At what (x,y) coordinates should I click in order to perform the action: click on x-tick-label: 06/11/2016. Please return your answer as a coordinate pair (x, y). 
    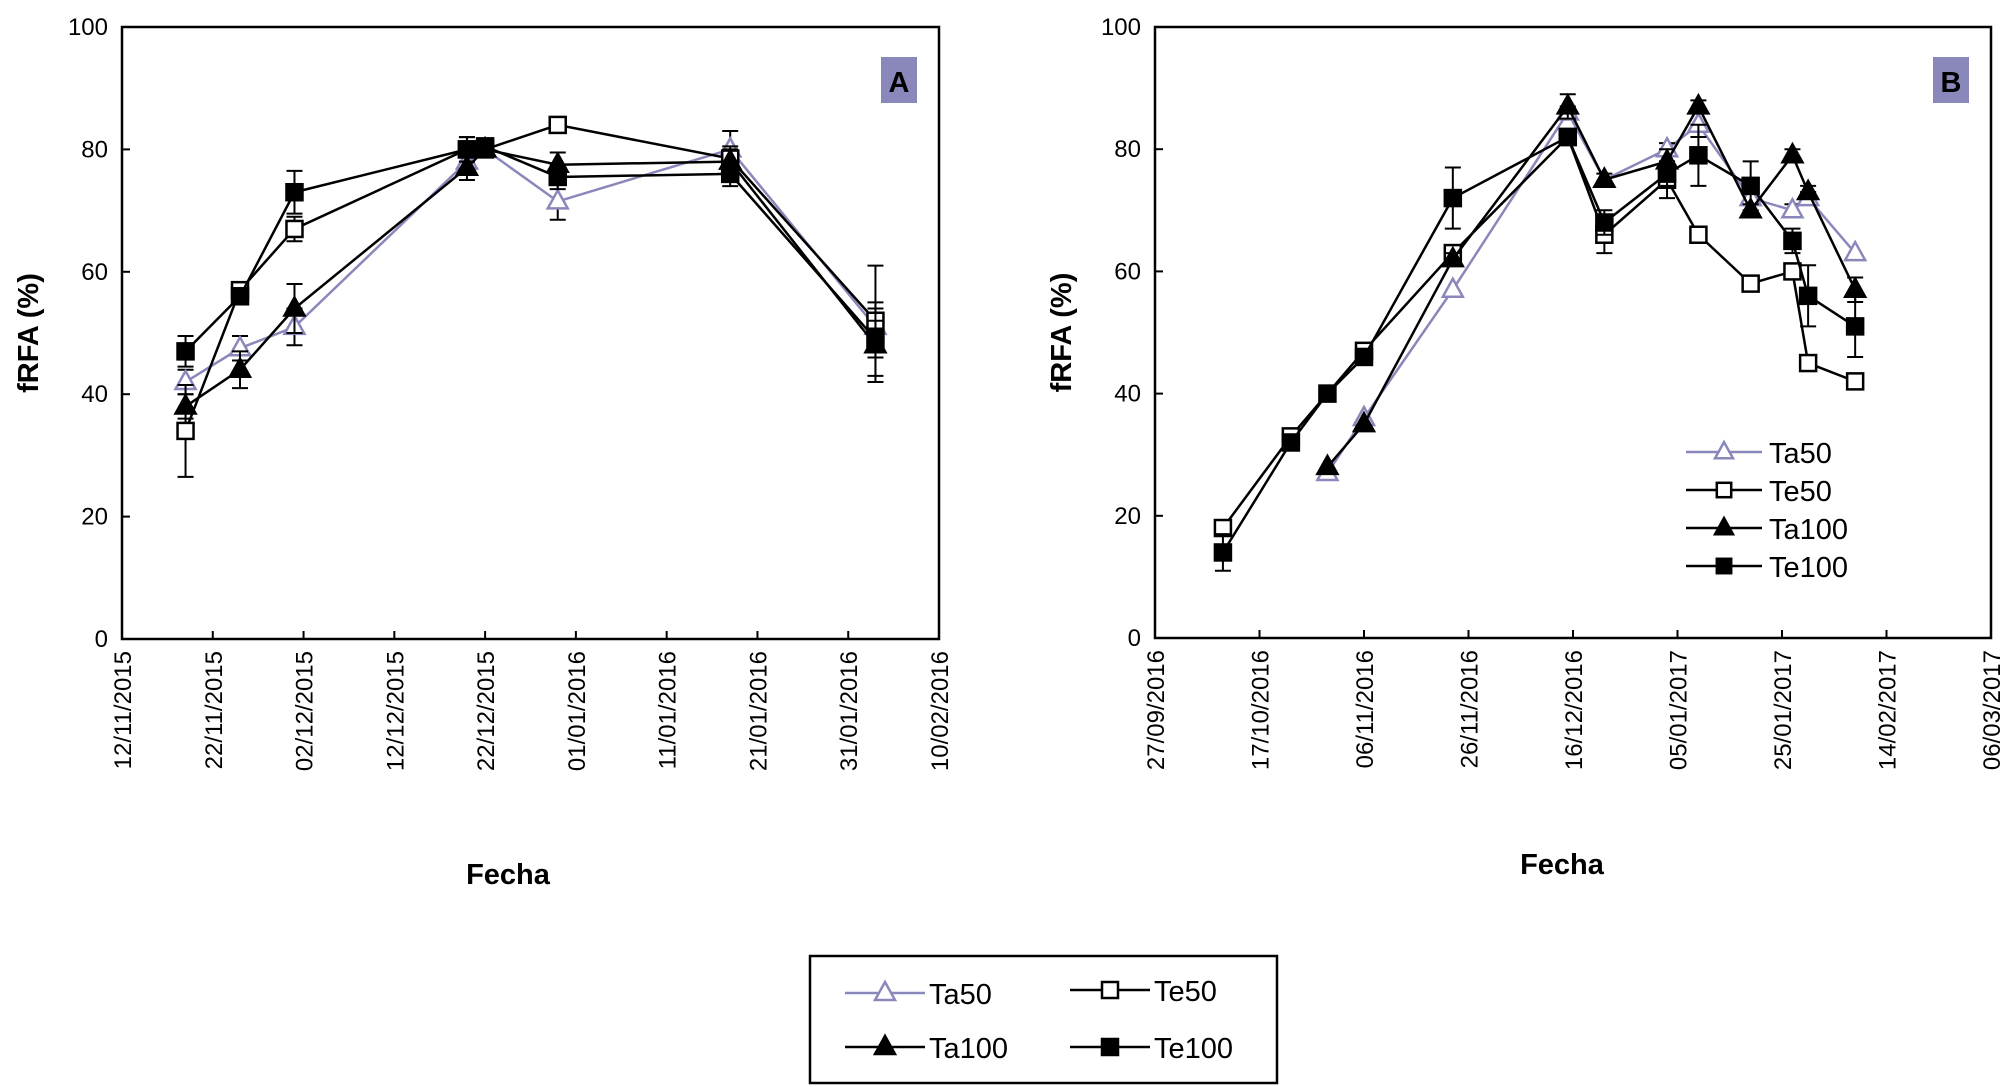
    Looking at the image, I should click on (1365, 709).